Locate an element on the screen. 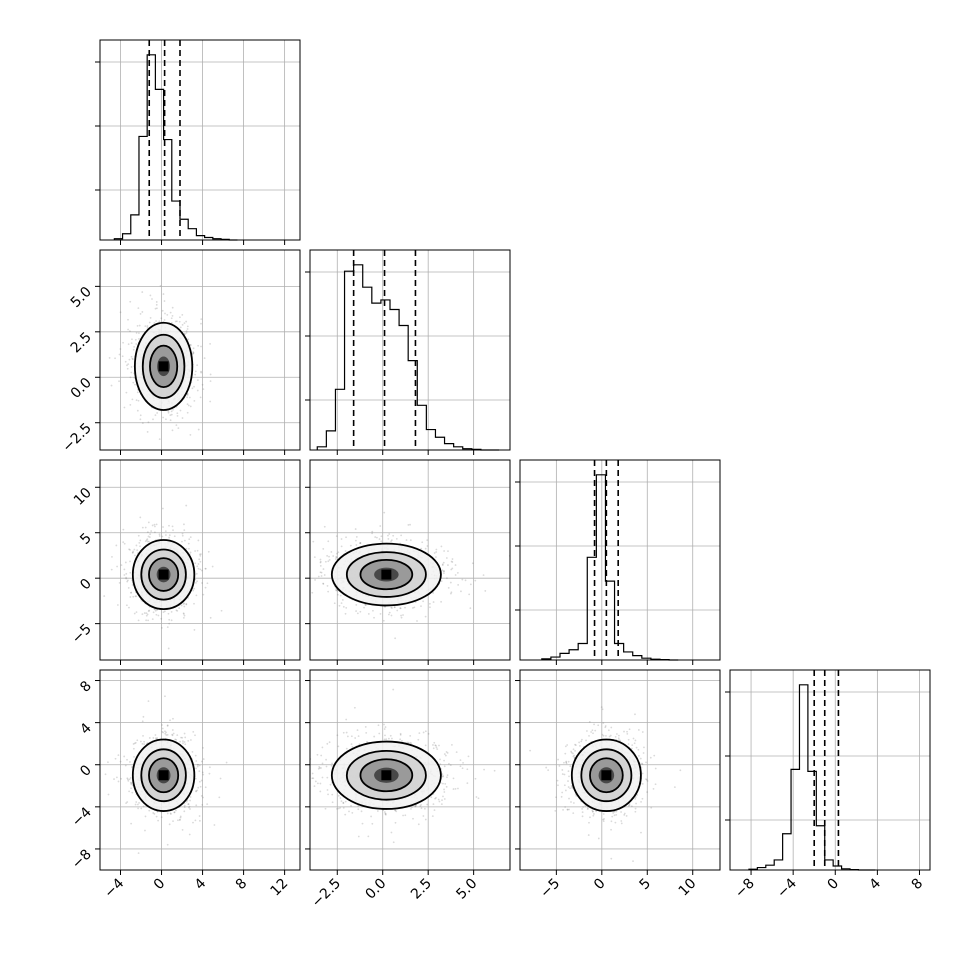 The height and width of the screenshot is (970, 970). histogram-step is located at coordinates (812, 777).